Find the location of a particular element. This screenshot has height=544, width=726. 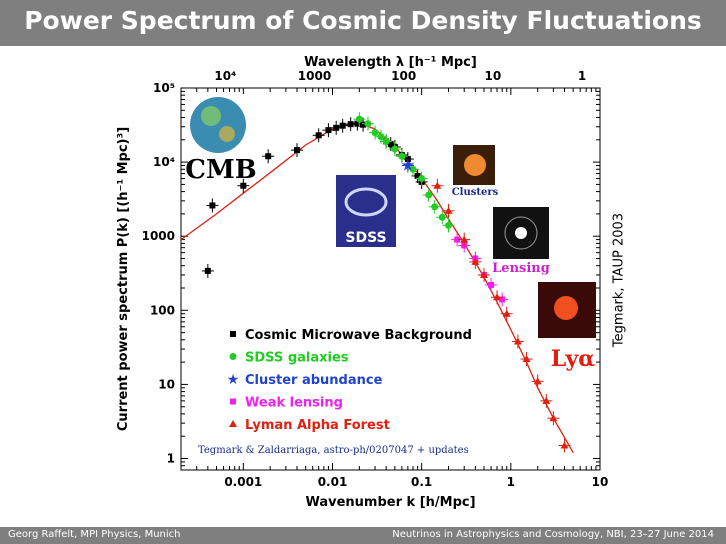

legend-label: Cosmic Microwave Background is located at coordinates (358, 335).